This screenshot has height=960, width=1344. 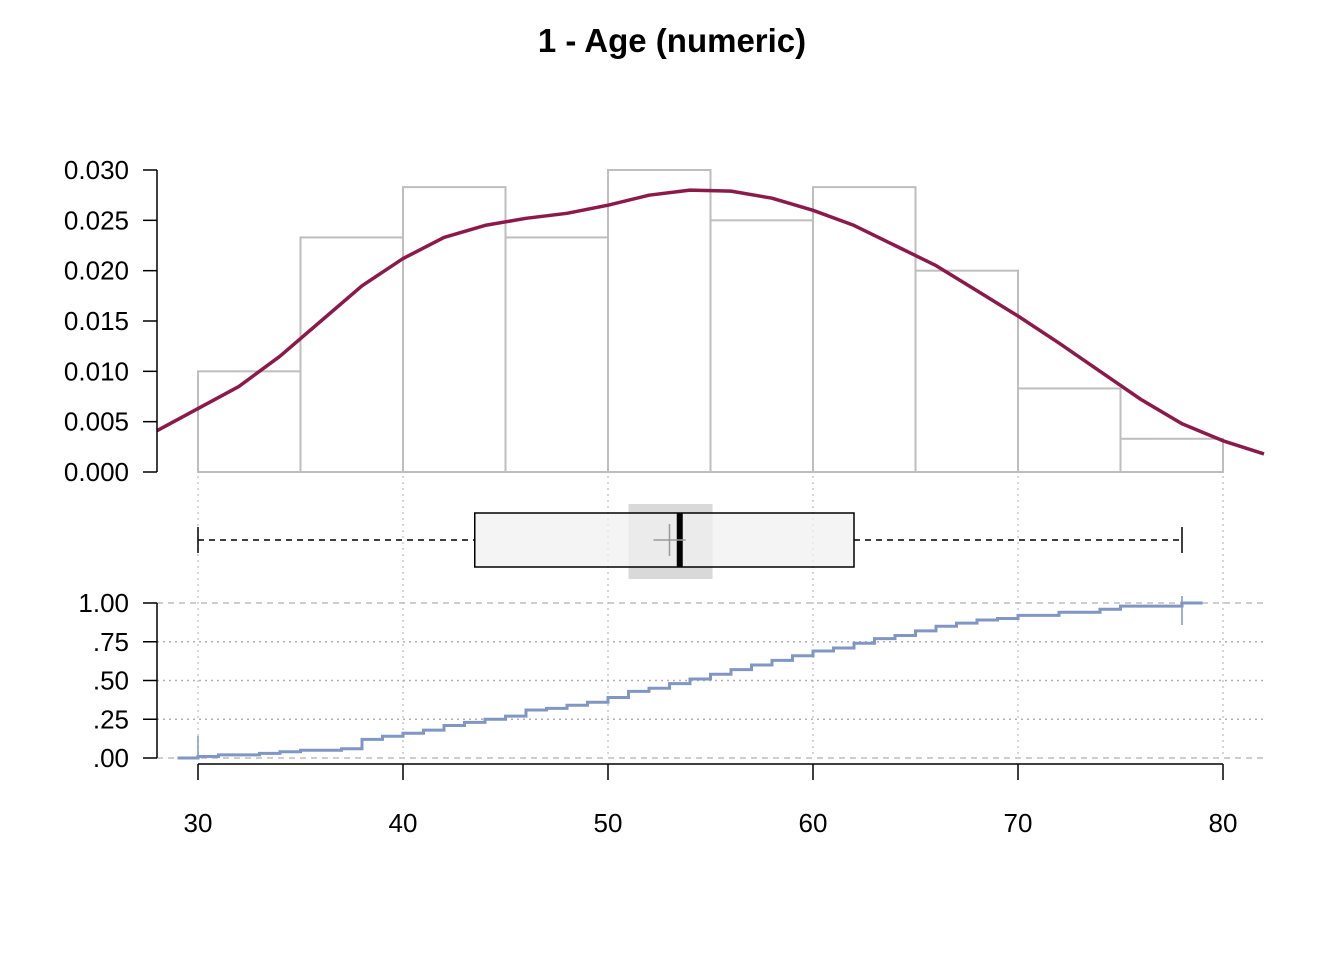 I want to click on x-tick-label: 80, so click(x=1223, y=823).